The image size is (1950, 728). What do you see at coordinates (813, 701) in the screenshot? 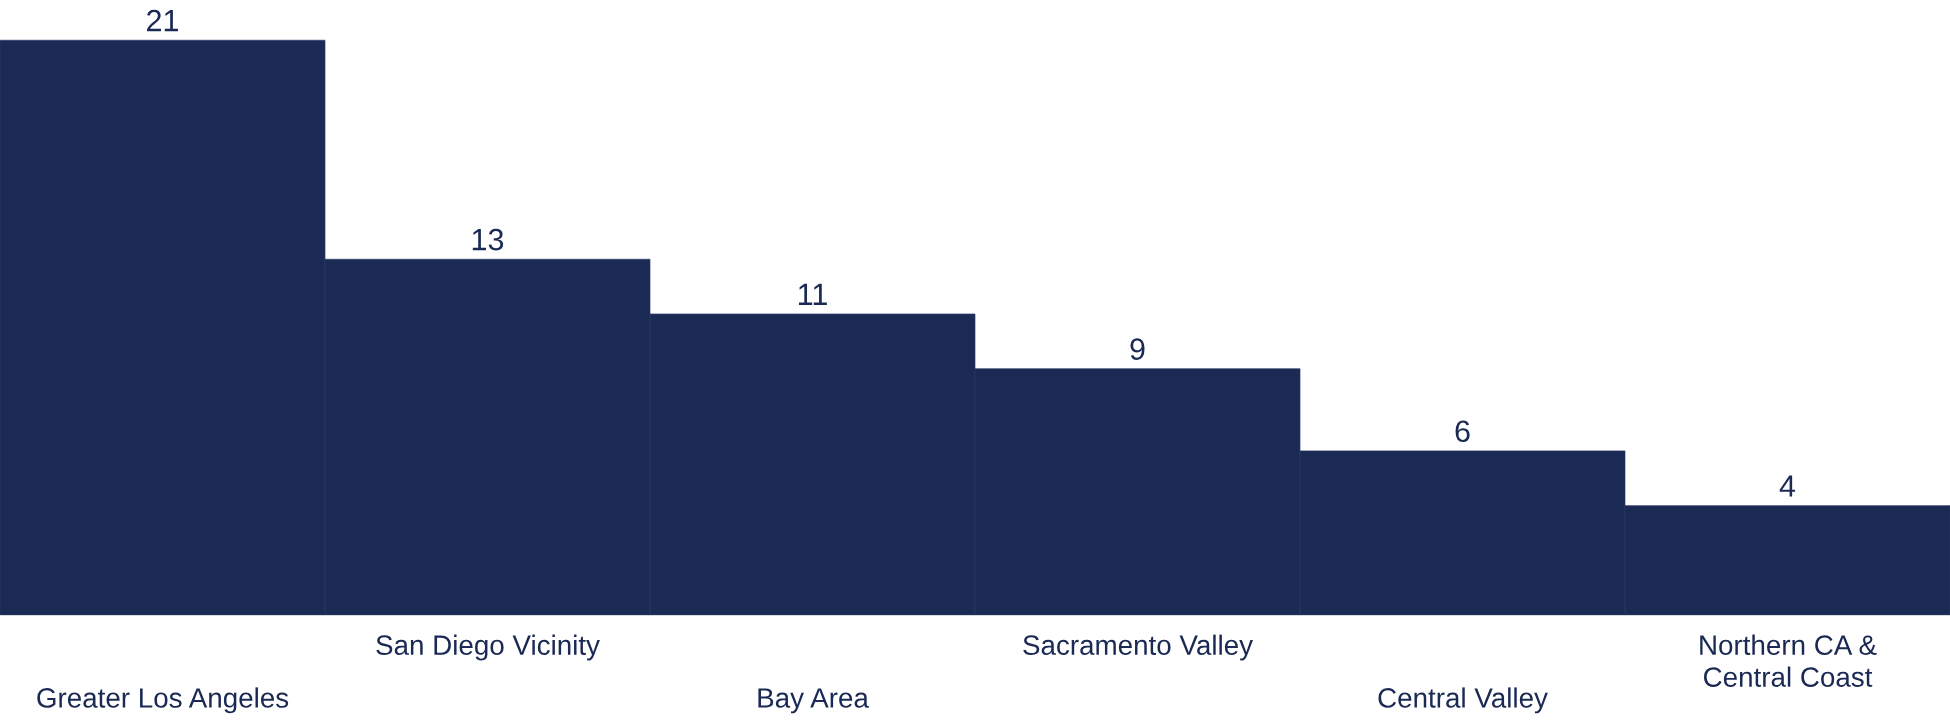
I see `x-tick-label: Bay Area` at bounding box center [813, 701].